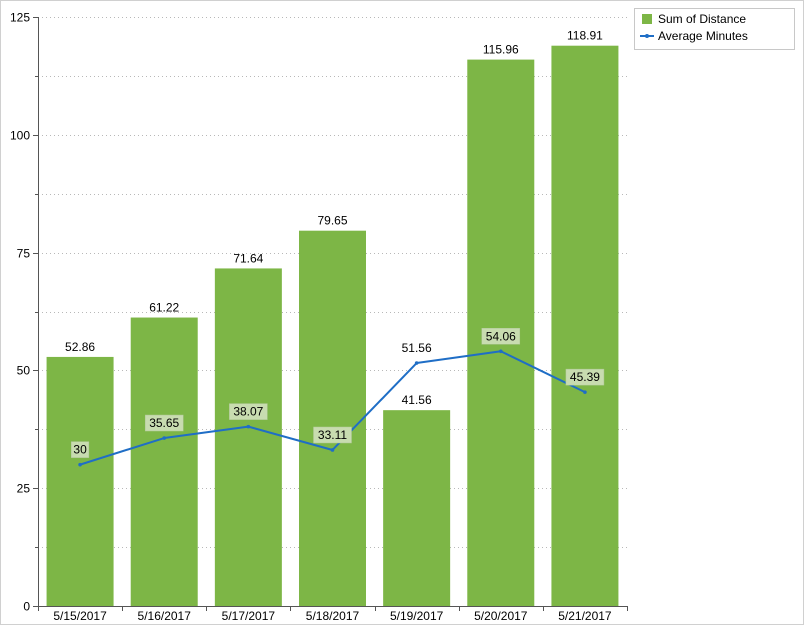 This screenshot has width=804, height=625. What do you see at coordinates (249, 616) in the screenshot?
I see `x-tick-label: 5/17/2017` at bounding box center [249, 616].